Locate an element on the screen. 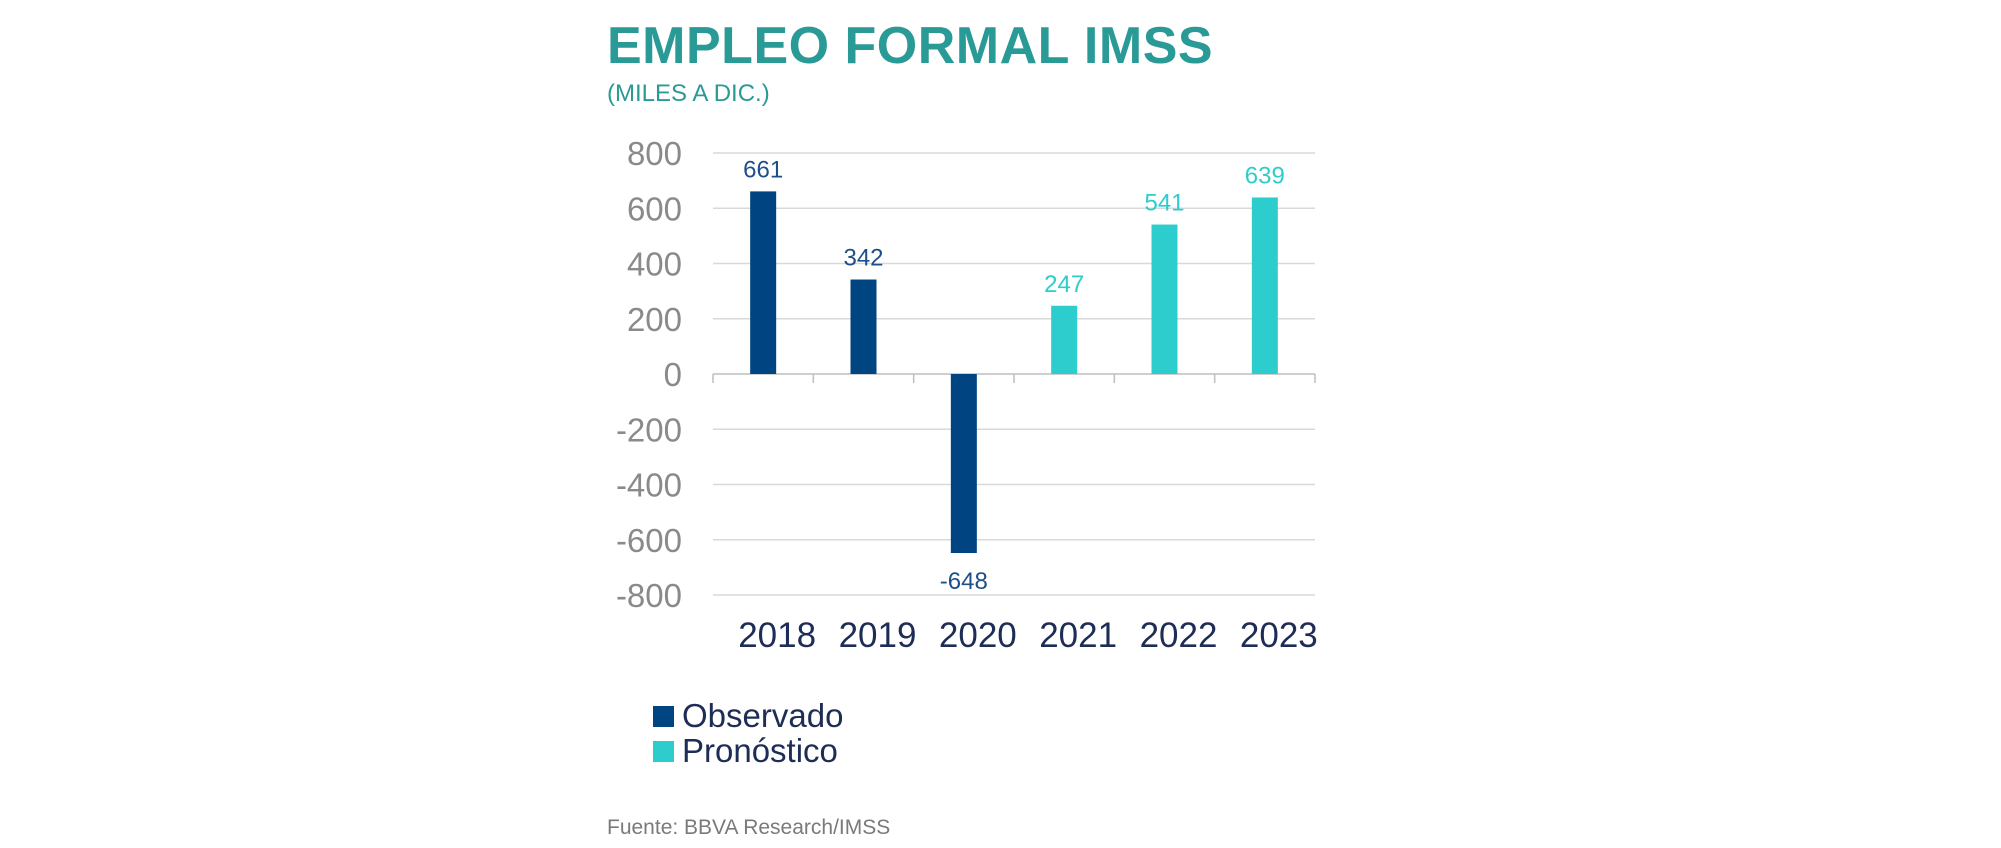 The height and width of the screenshot is (848, 2001). y-tick-label: 0 is located at coordinates (673, 374).